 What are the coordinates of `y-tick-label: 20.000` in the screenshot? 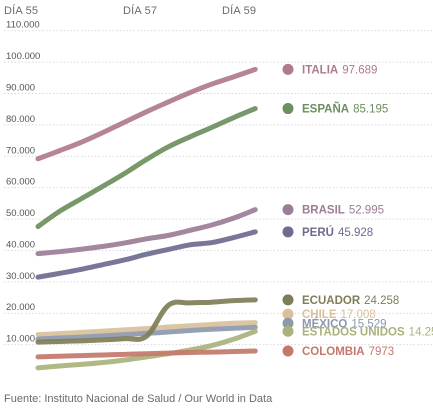 It's located at (20, 307).